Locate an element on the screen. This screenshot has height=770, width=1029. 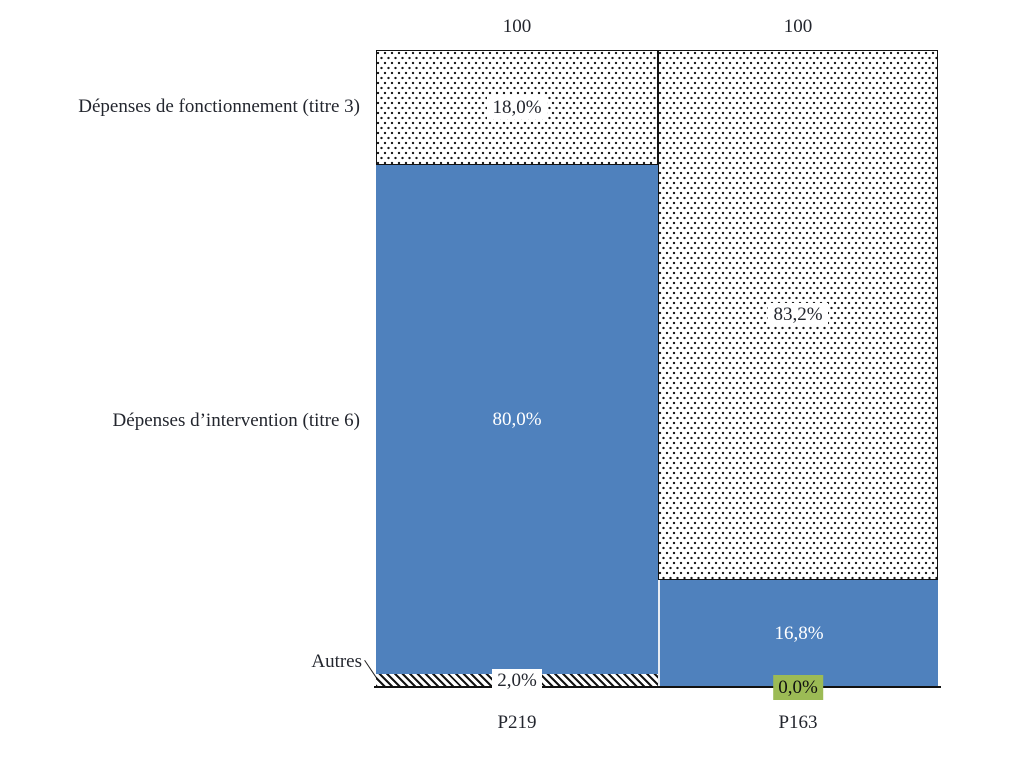
x-axis-line is located at coordinates (657, 687).